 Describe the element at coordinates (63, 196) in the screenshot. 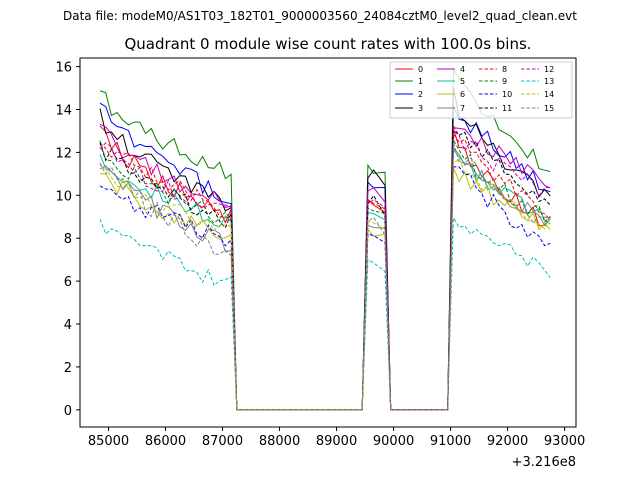

I see `y-tick-label: 10` at that location.